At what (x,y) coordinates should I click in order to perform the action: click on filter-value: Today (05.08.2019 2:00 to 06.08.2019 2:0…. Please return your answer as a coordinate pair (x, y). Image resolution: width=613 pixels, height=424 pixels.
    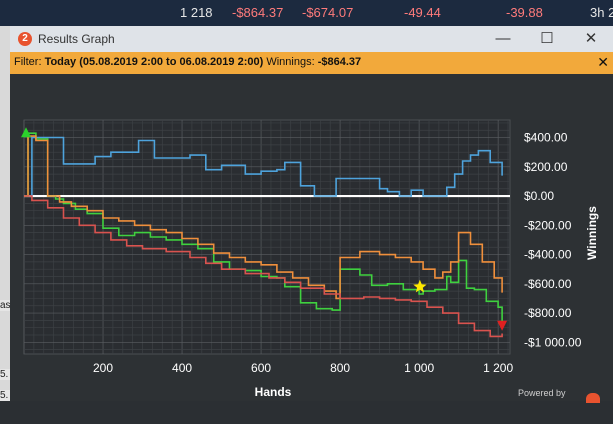
    Looking at the image, I should click on (154, 62).